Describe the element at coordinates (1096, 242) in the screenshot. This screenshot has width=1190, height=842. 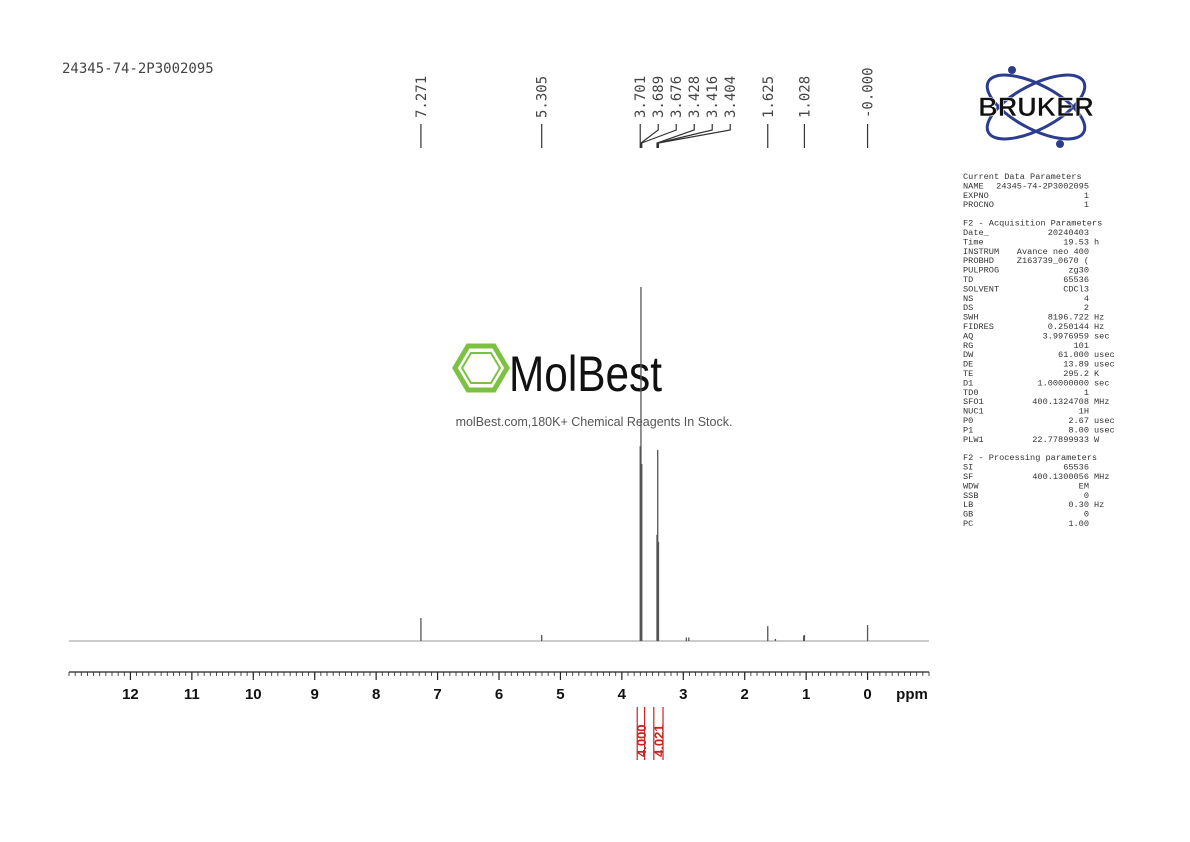
I see `parameter-unit: h` at that location.